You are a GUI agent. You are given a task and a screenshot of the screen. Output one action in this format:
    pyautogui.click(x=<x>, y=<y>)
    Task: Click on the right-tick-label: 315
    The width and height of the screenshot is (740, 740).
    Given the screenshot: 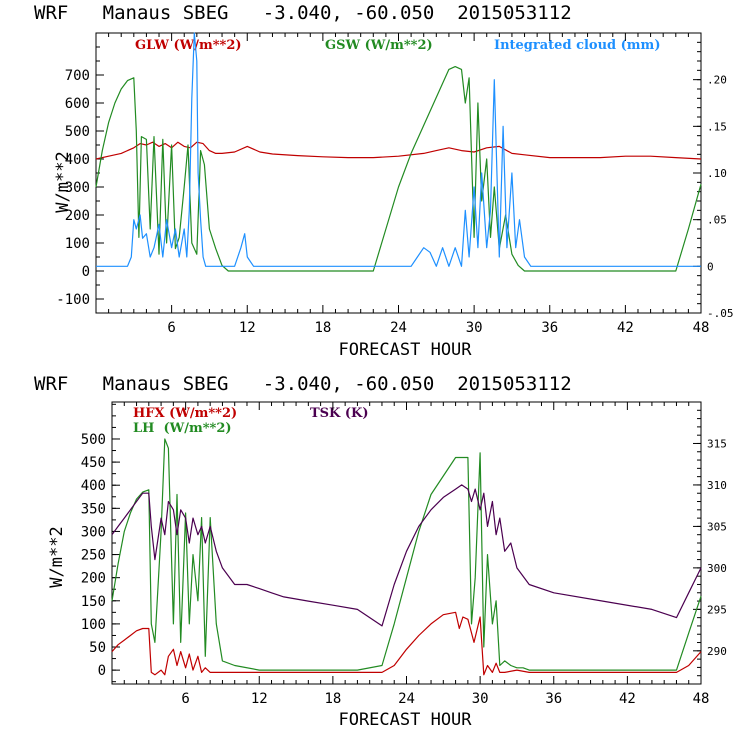 What is the action you would take?
    pyautogui.click(x=717, y=443)
    